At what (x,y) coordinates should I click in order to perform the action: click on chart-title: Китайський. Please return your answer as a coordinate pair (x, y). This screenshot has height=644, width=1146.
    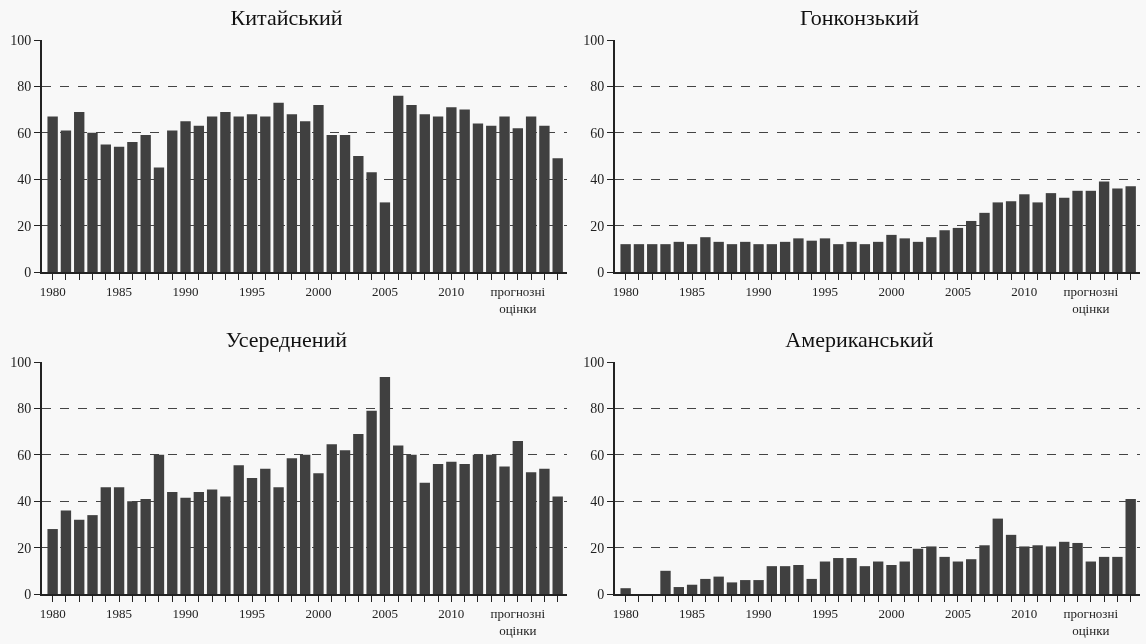
    Looking at the image, I should click on (286, 18).